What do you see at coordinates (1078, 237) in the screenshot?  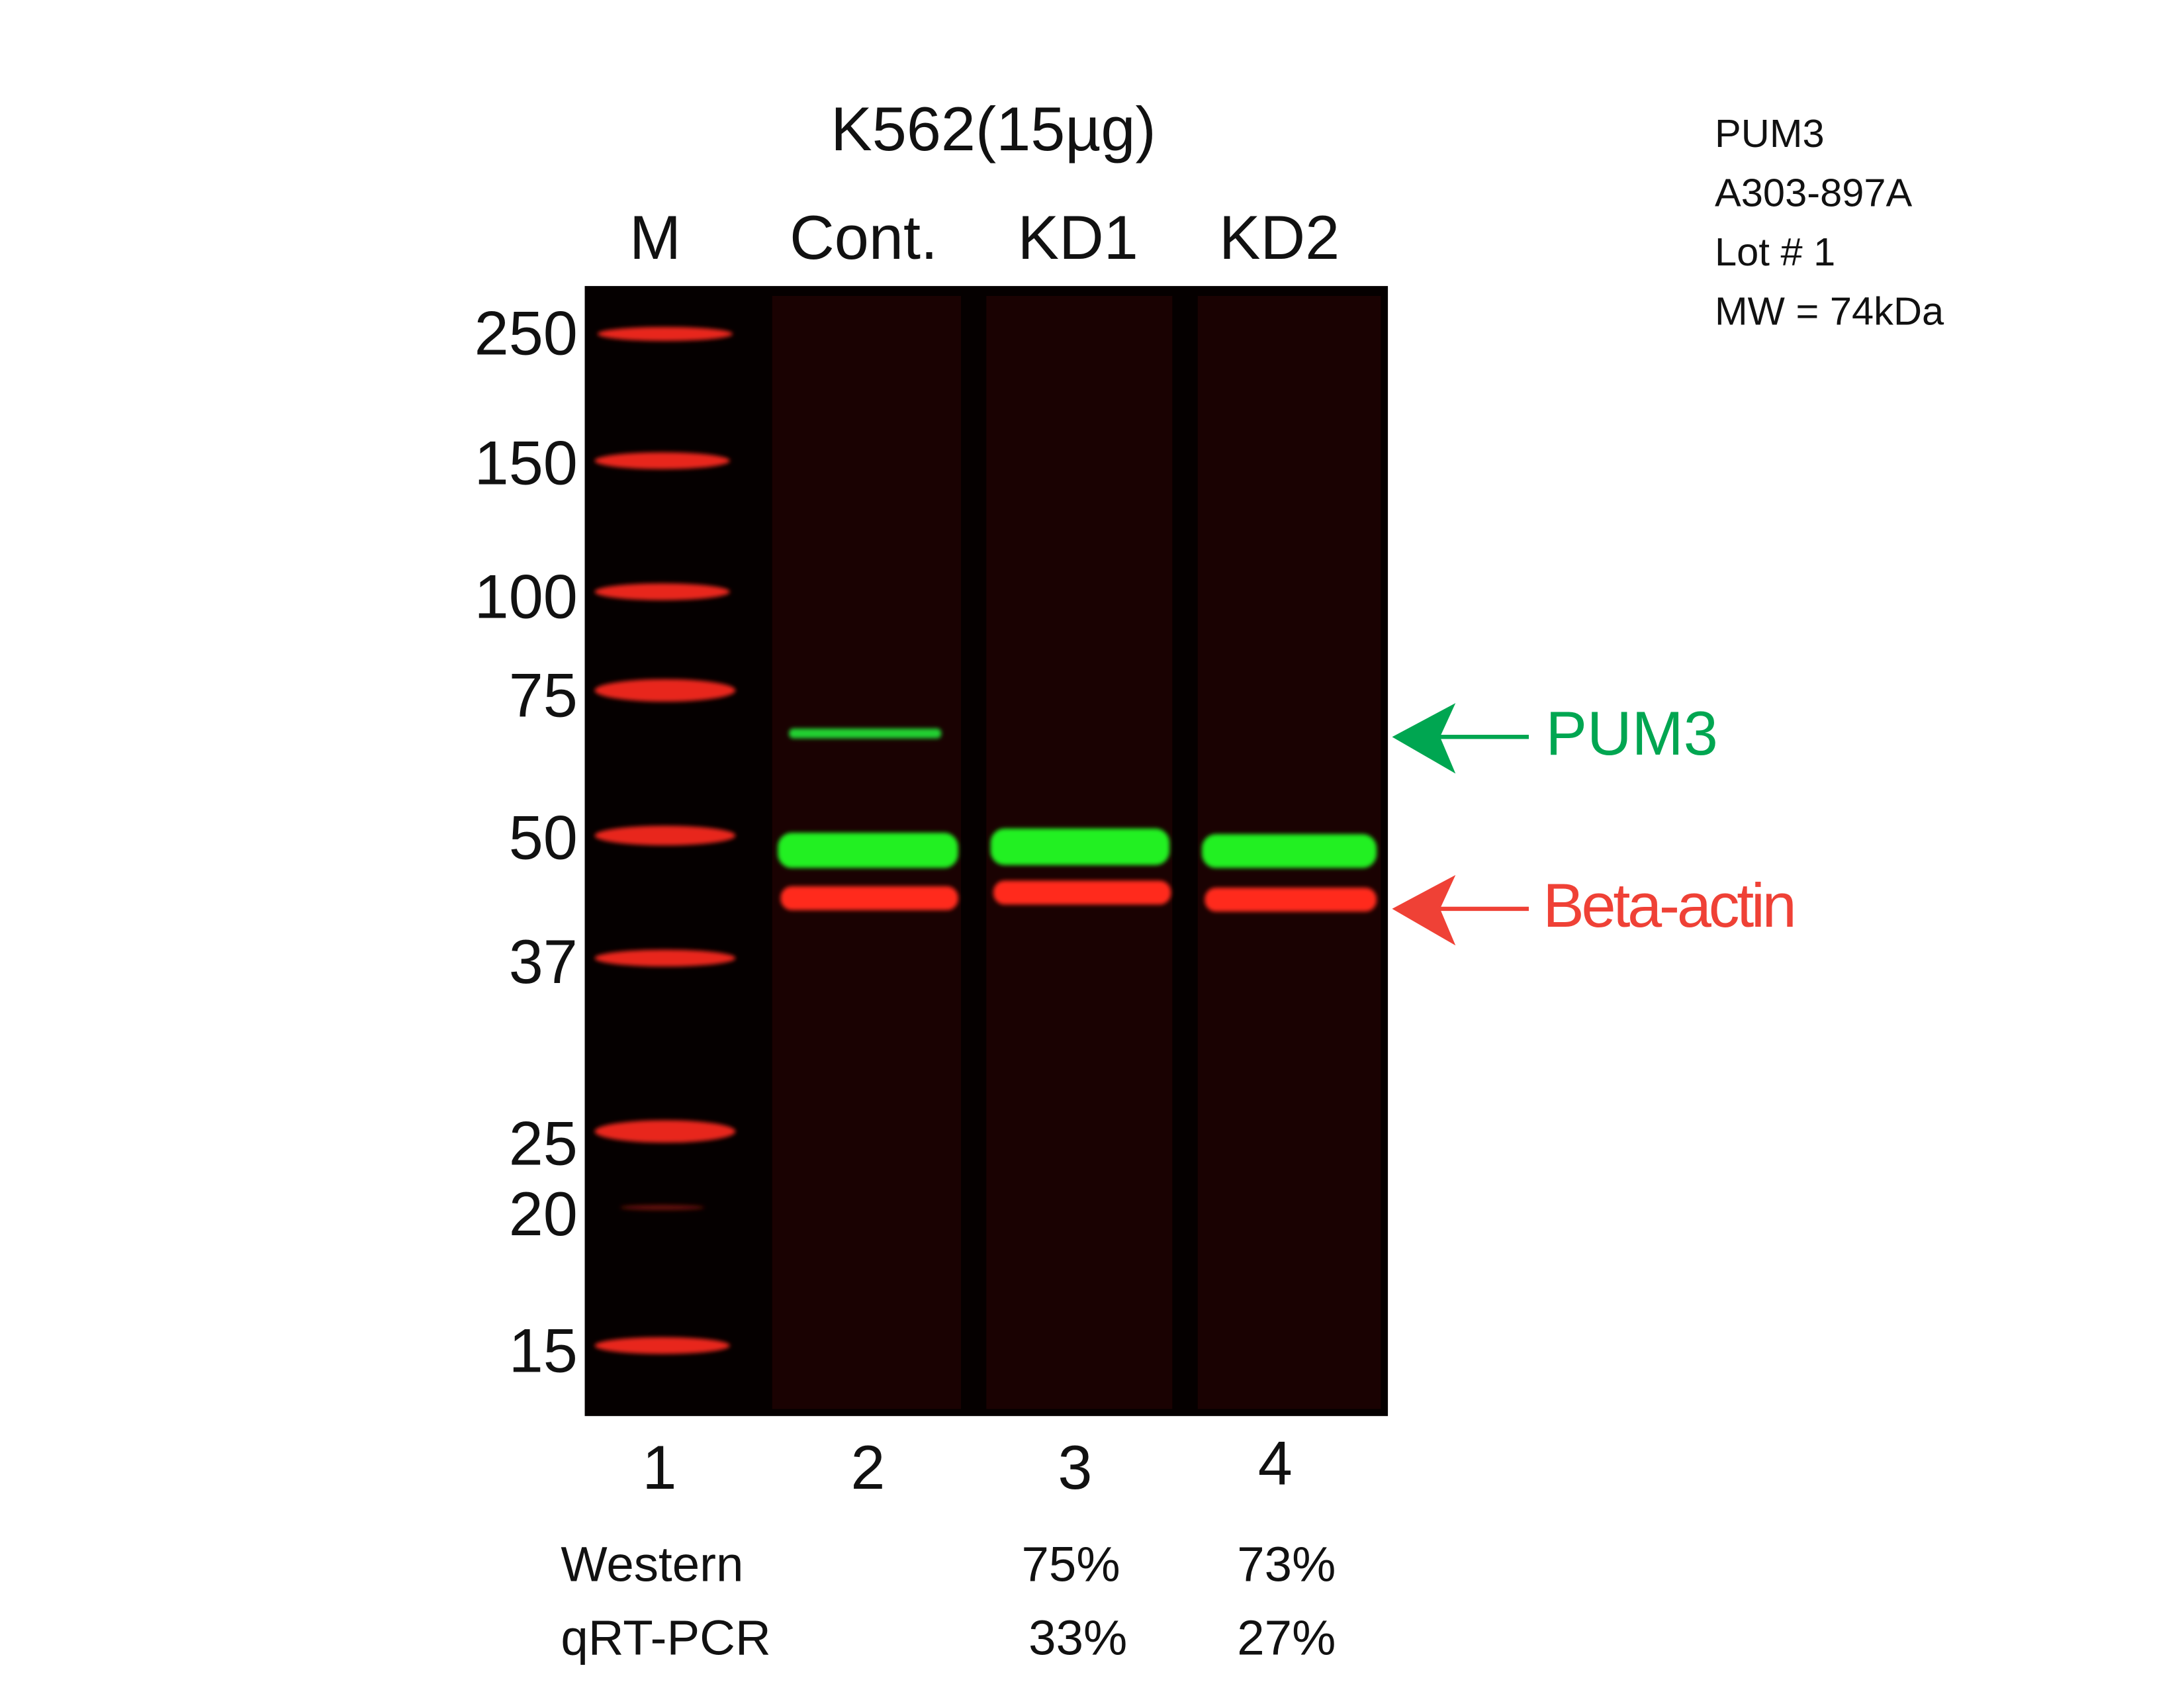 I see `lane-label: KD1` at bounding box center [1078, 237].